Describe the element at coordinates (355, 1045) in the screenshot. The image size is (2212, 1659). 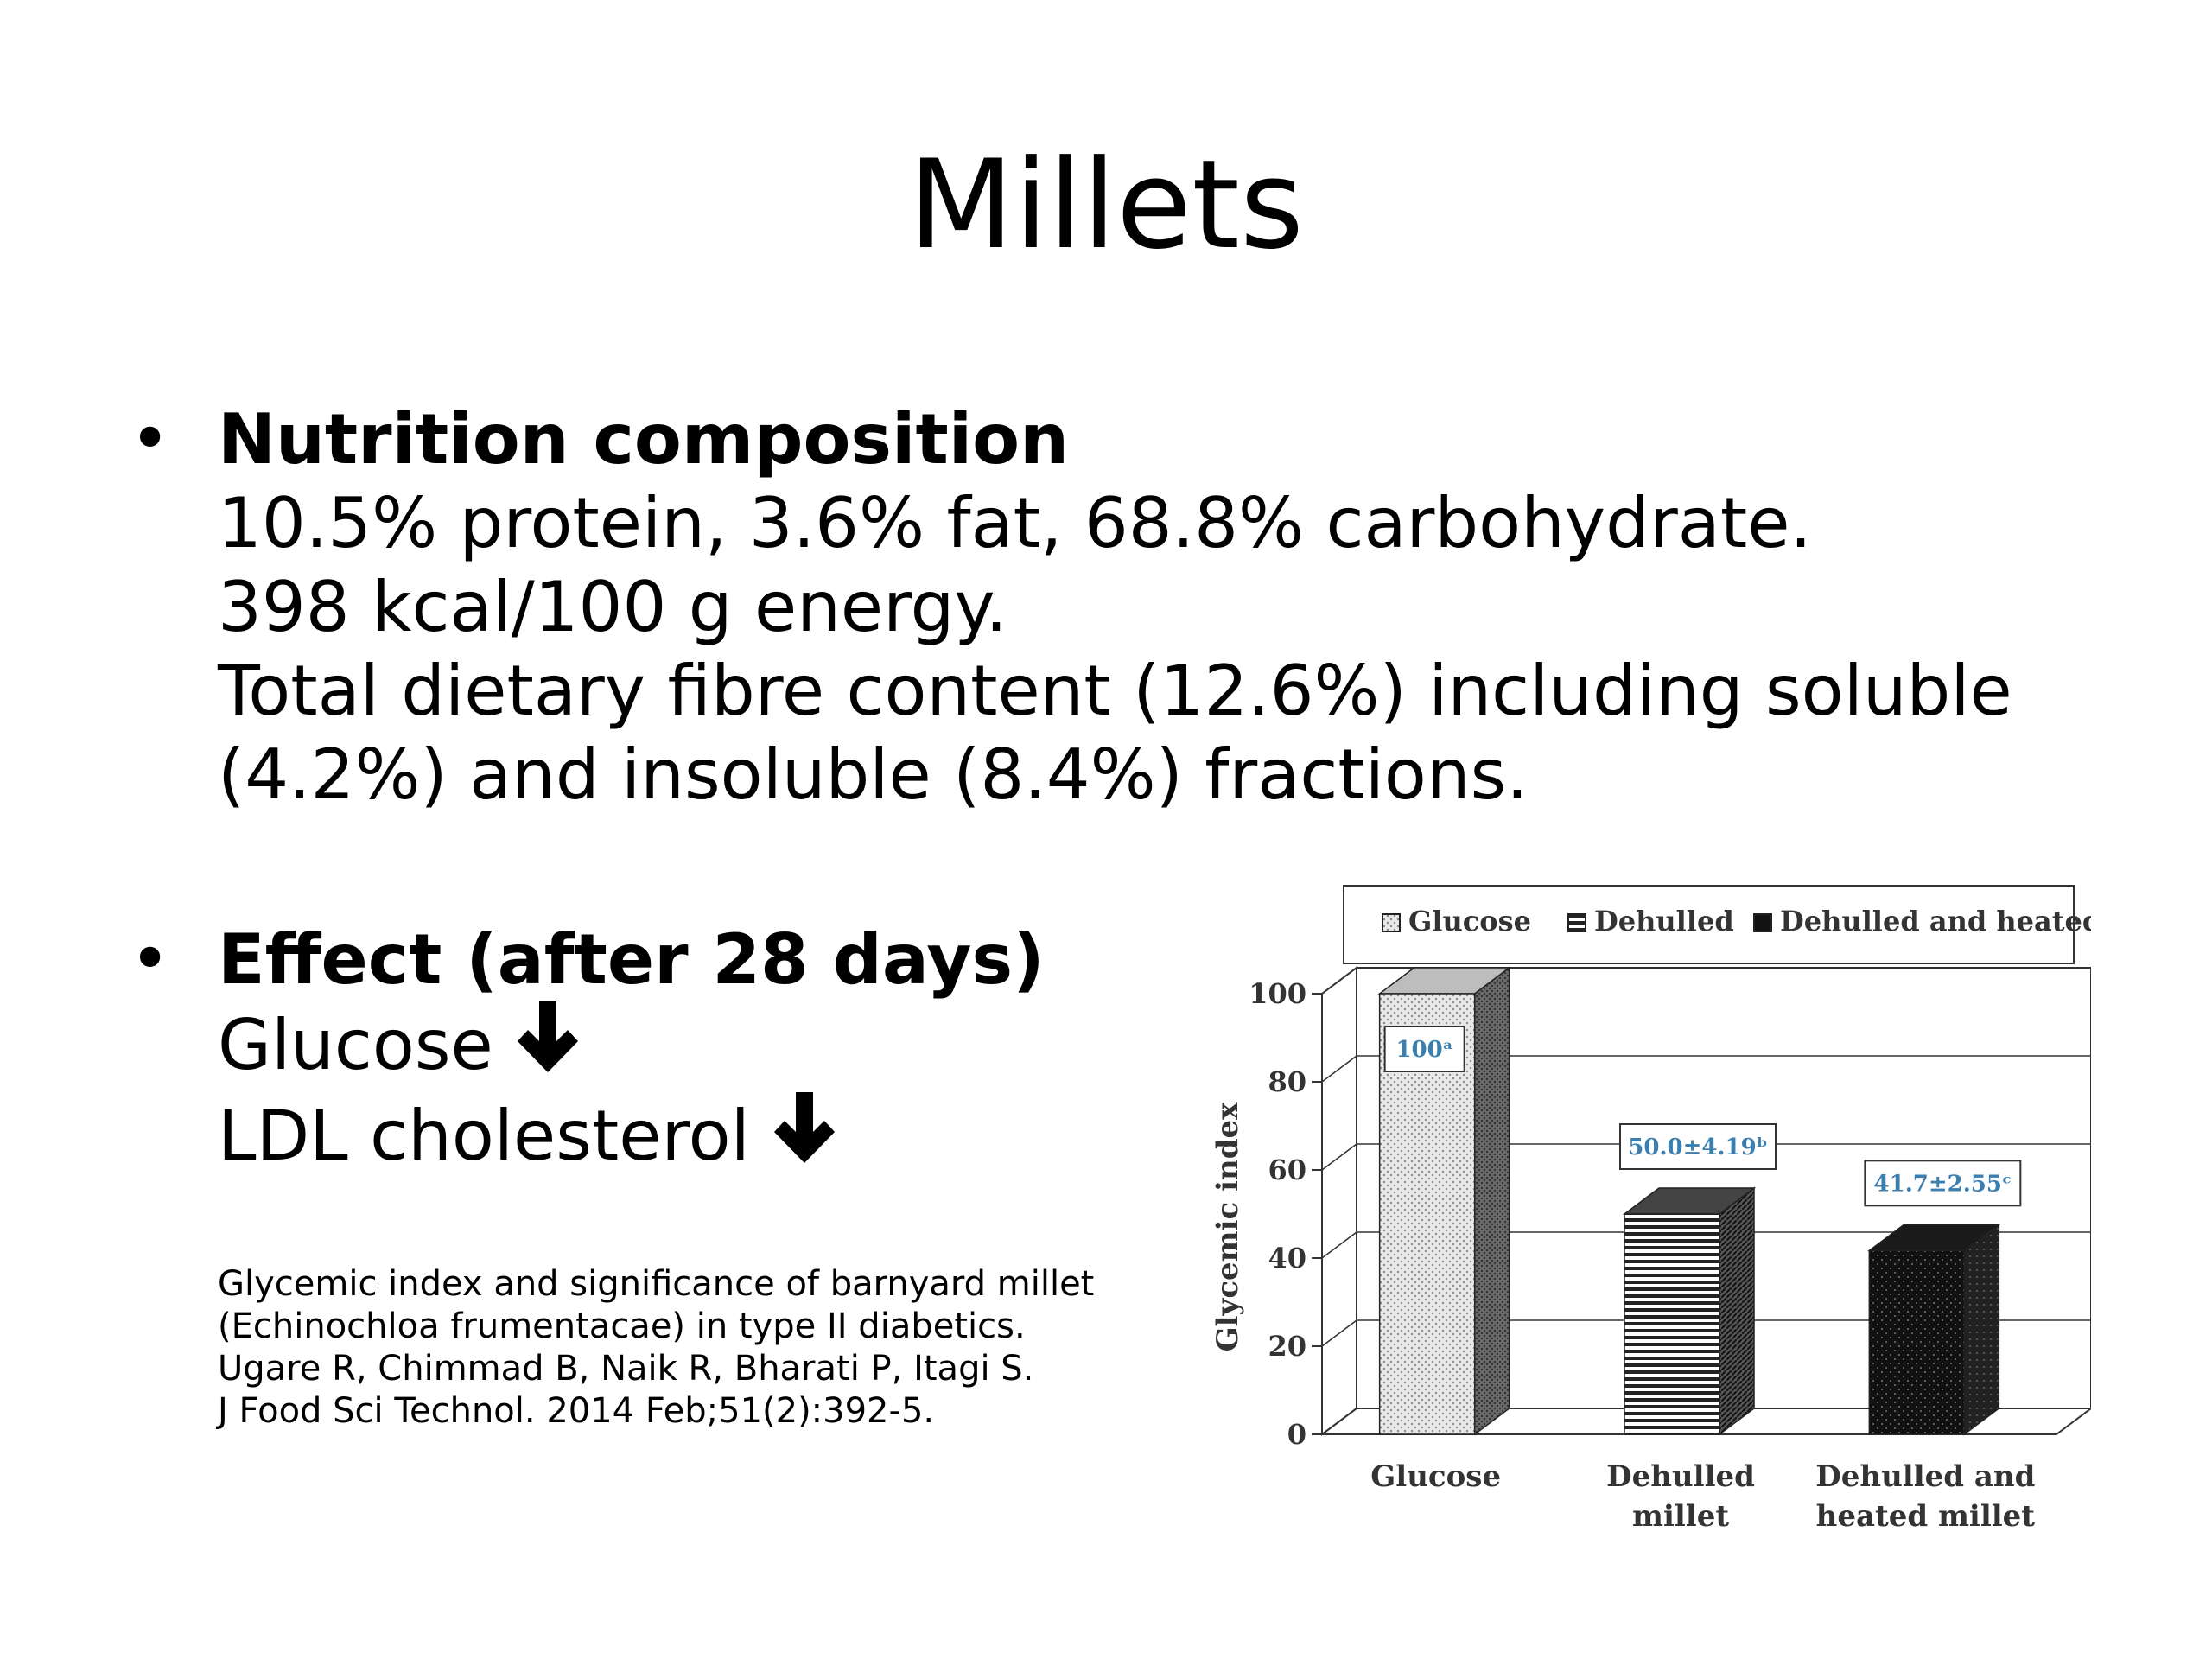
I see `effect-glucose-label: Glucose` at that location.